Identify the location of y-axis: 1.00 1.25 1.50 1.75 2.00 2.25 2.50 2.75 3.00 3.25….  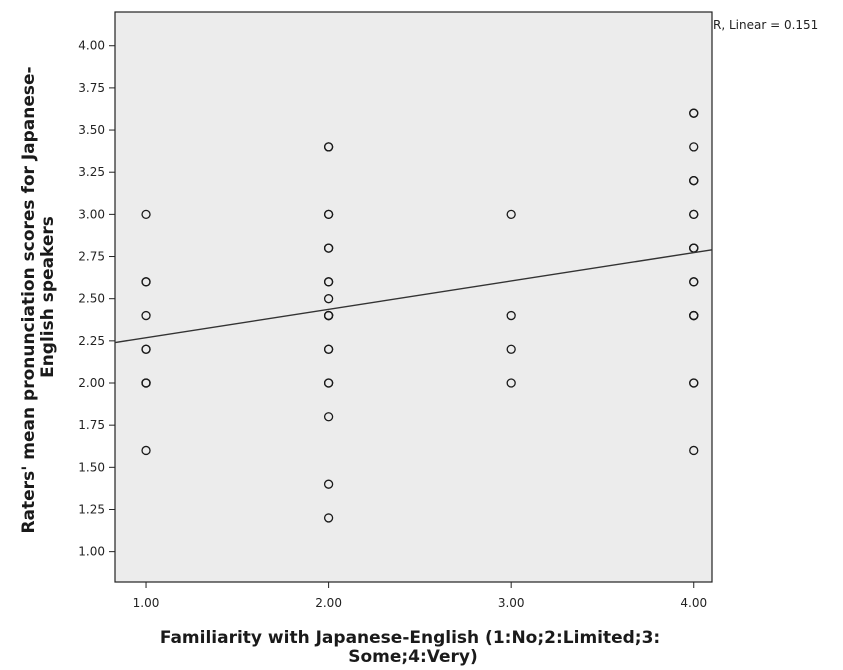
(96, 299).